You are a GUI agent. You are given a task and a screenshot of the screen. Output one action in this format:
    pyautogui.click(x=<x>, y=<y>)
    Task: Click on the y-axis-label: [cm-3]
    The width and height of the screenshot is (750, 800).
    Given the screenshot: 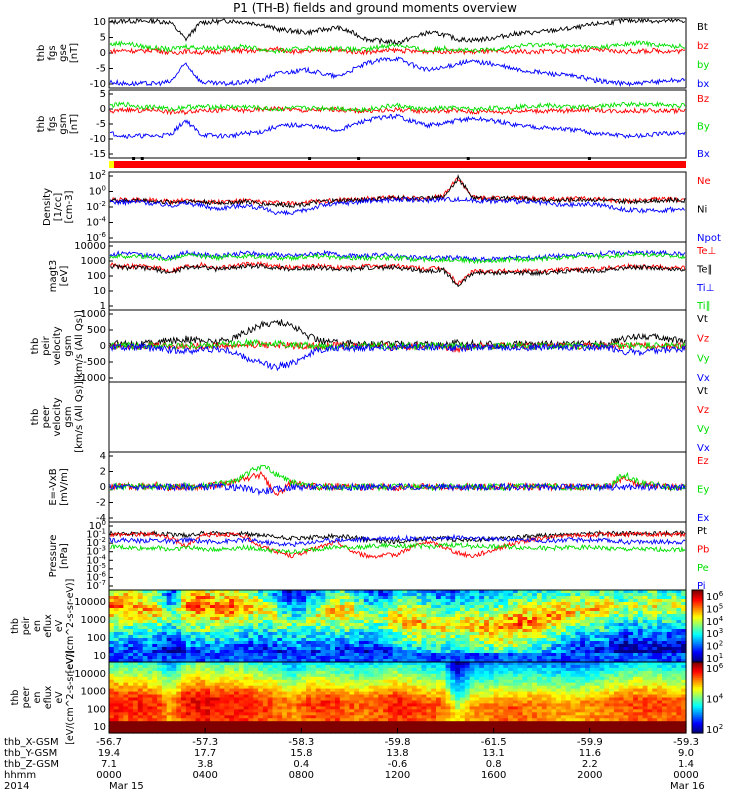 What is the action you would take?
    pyautogui.click(x=69, y=206)
    